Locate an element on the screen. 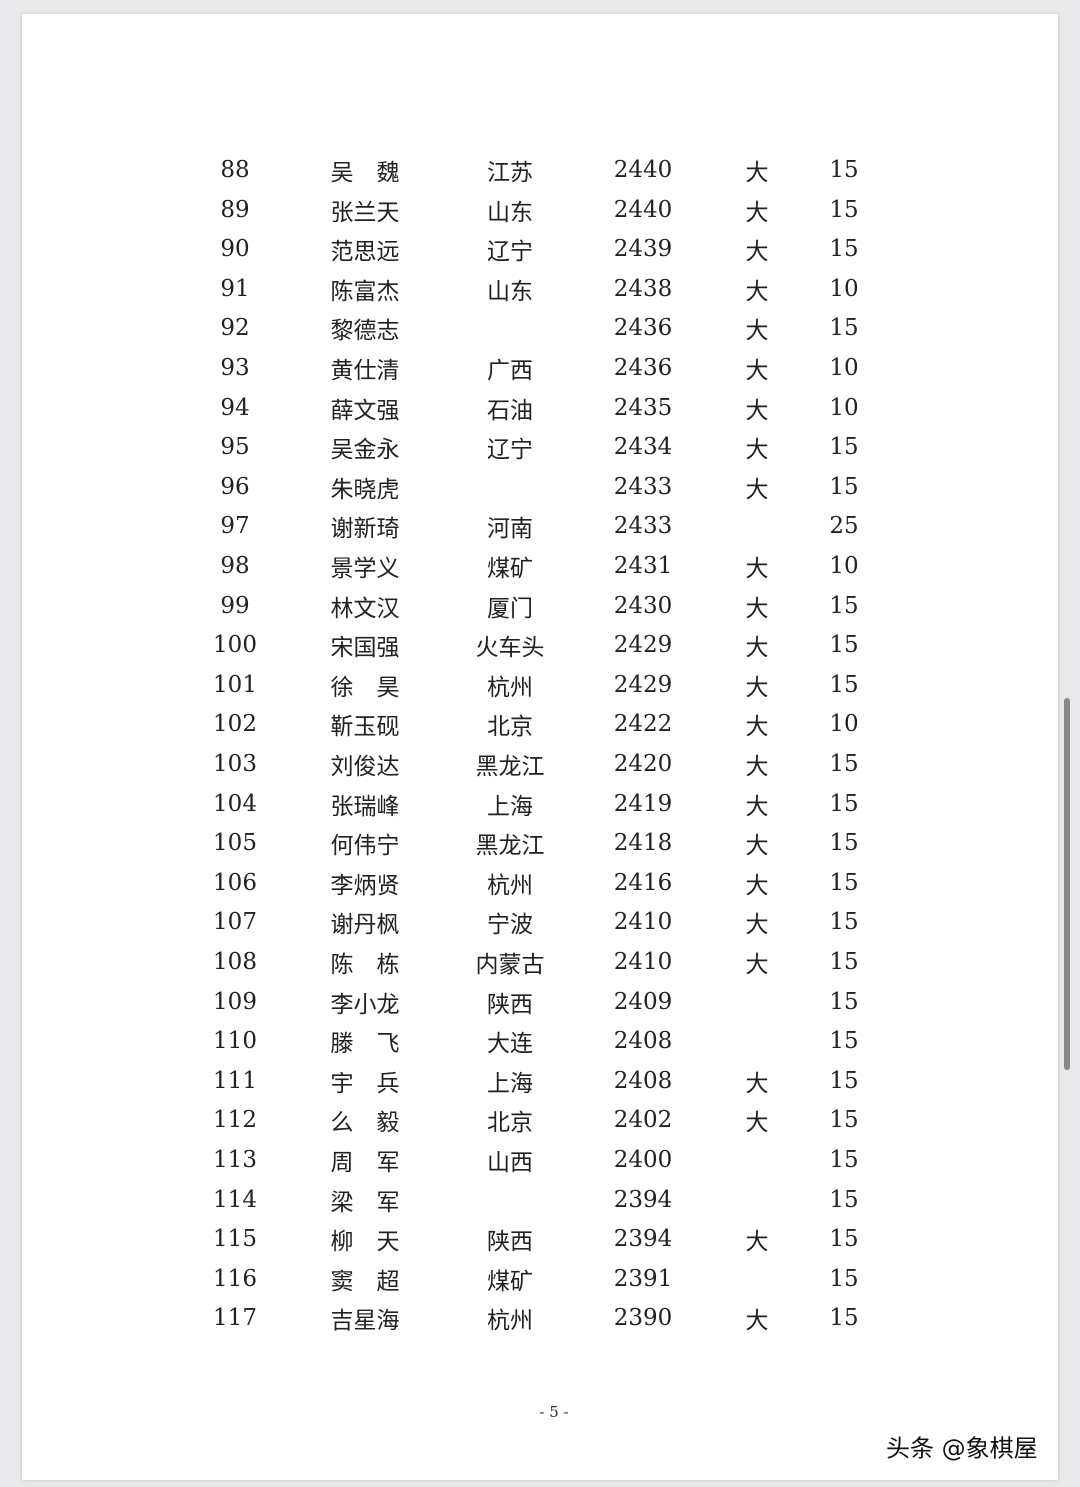 This screenshot has height=1487, width=1080. rating: 2400 is located at coordinates (643, 1160).